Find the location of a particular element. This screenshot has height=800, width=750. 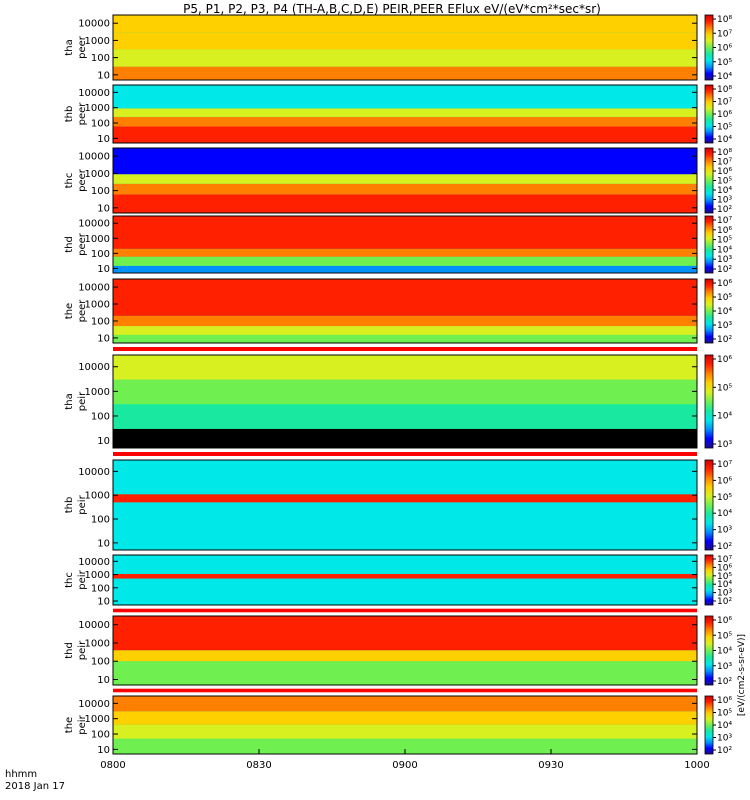

panel-ylabel-probe: thc is located at coordinates (69, 580).